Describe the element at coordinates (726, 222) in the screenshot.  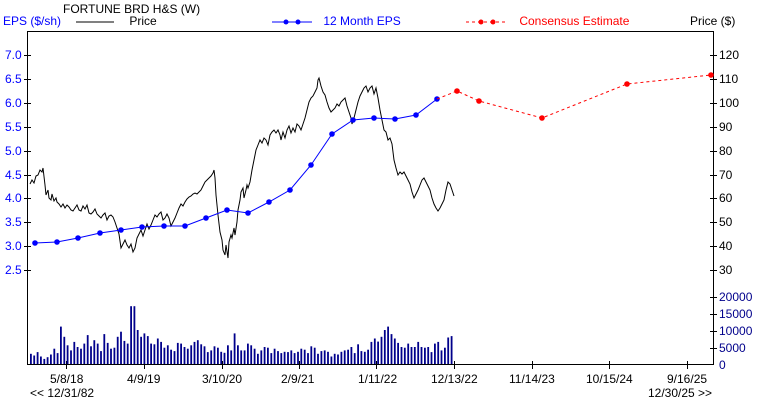
I see `price-tick: 50` at that location.